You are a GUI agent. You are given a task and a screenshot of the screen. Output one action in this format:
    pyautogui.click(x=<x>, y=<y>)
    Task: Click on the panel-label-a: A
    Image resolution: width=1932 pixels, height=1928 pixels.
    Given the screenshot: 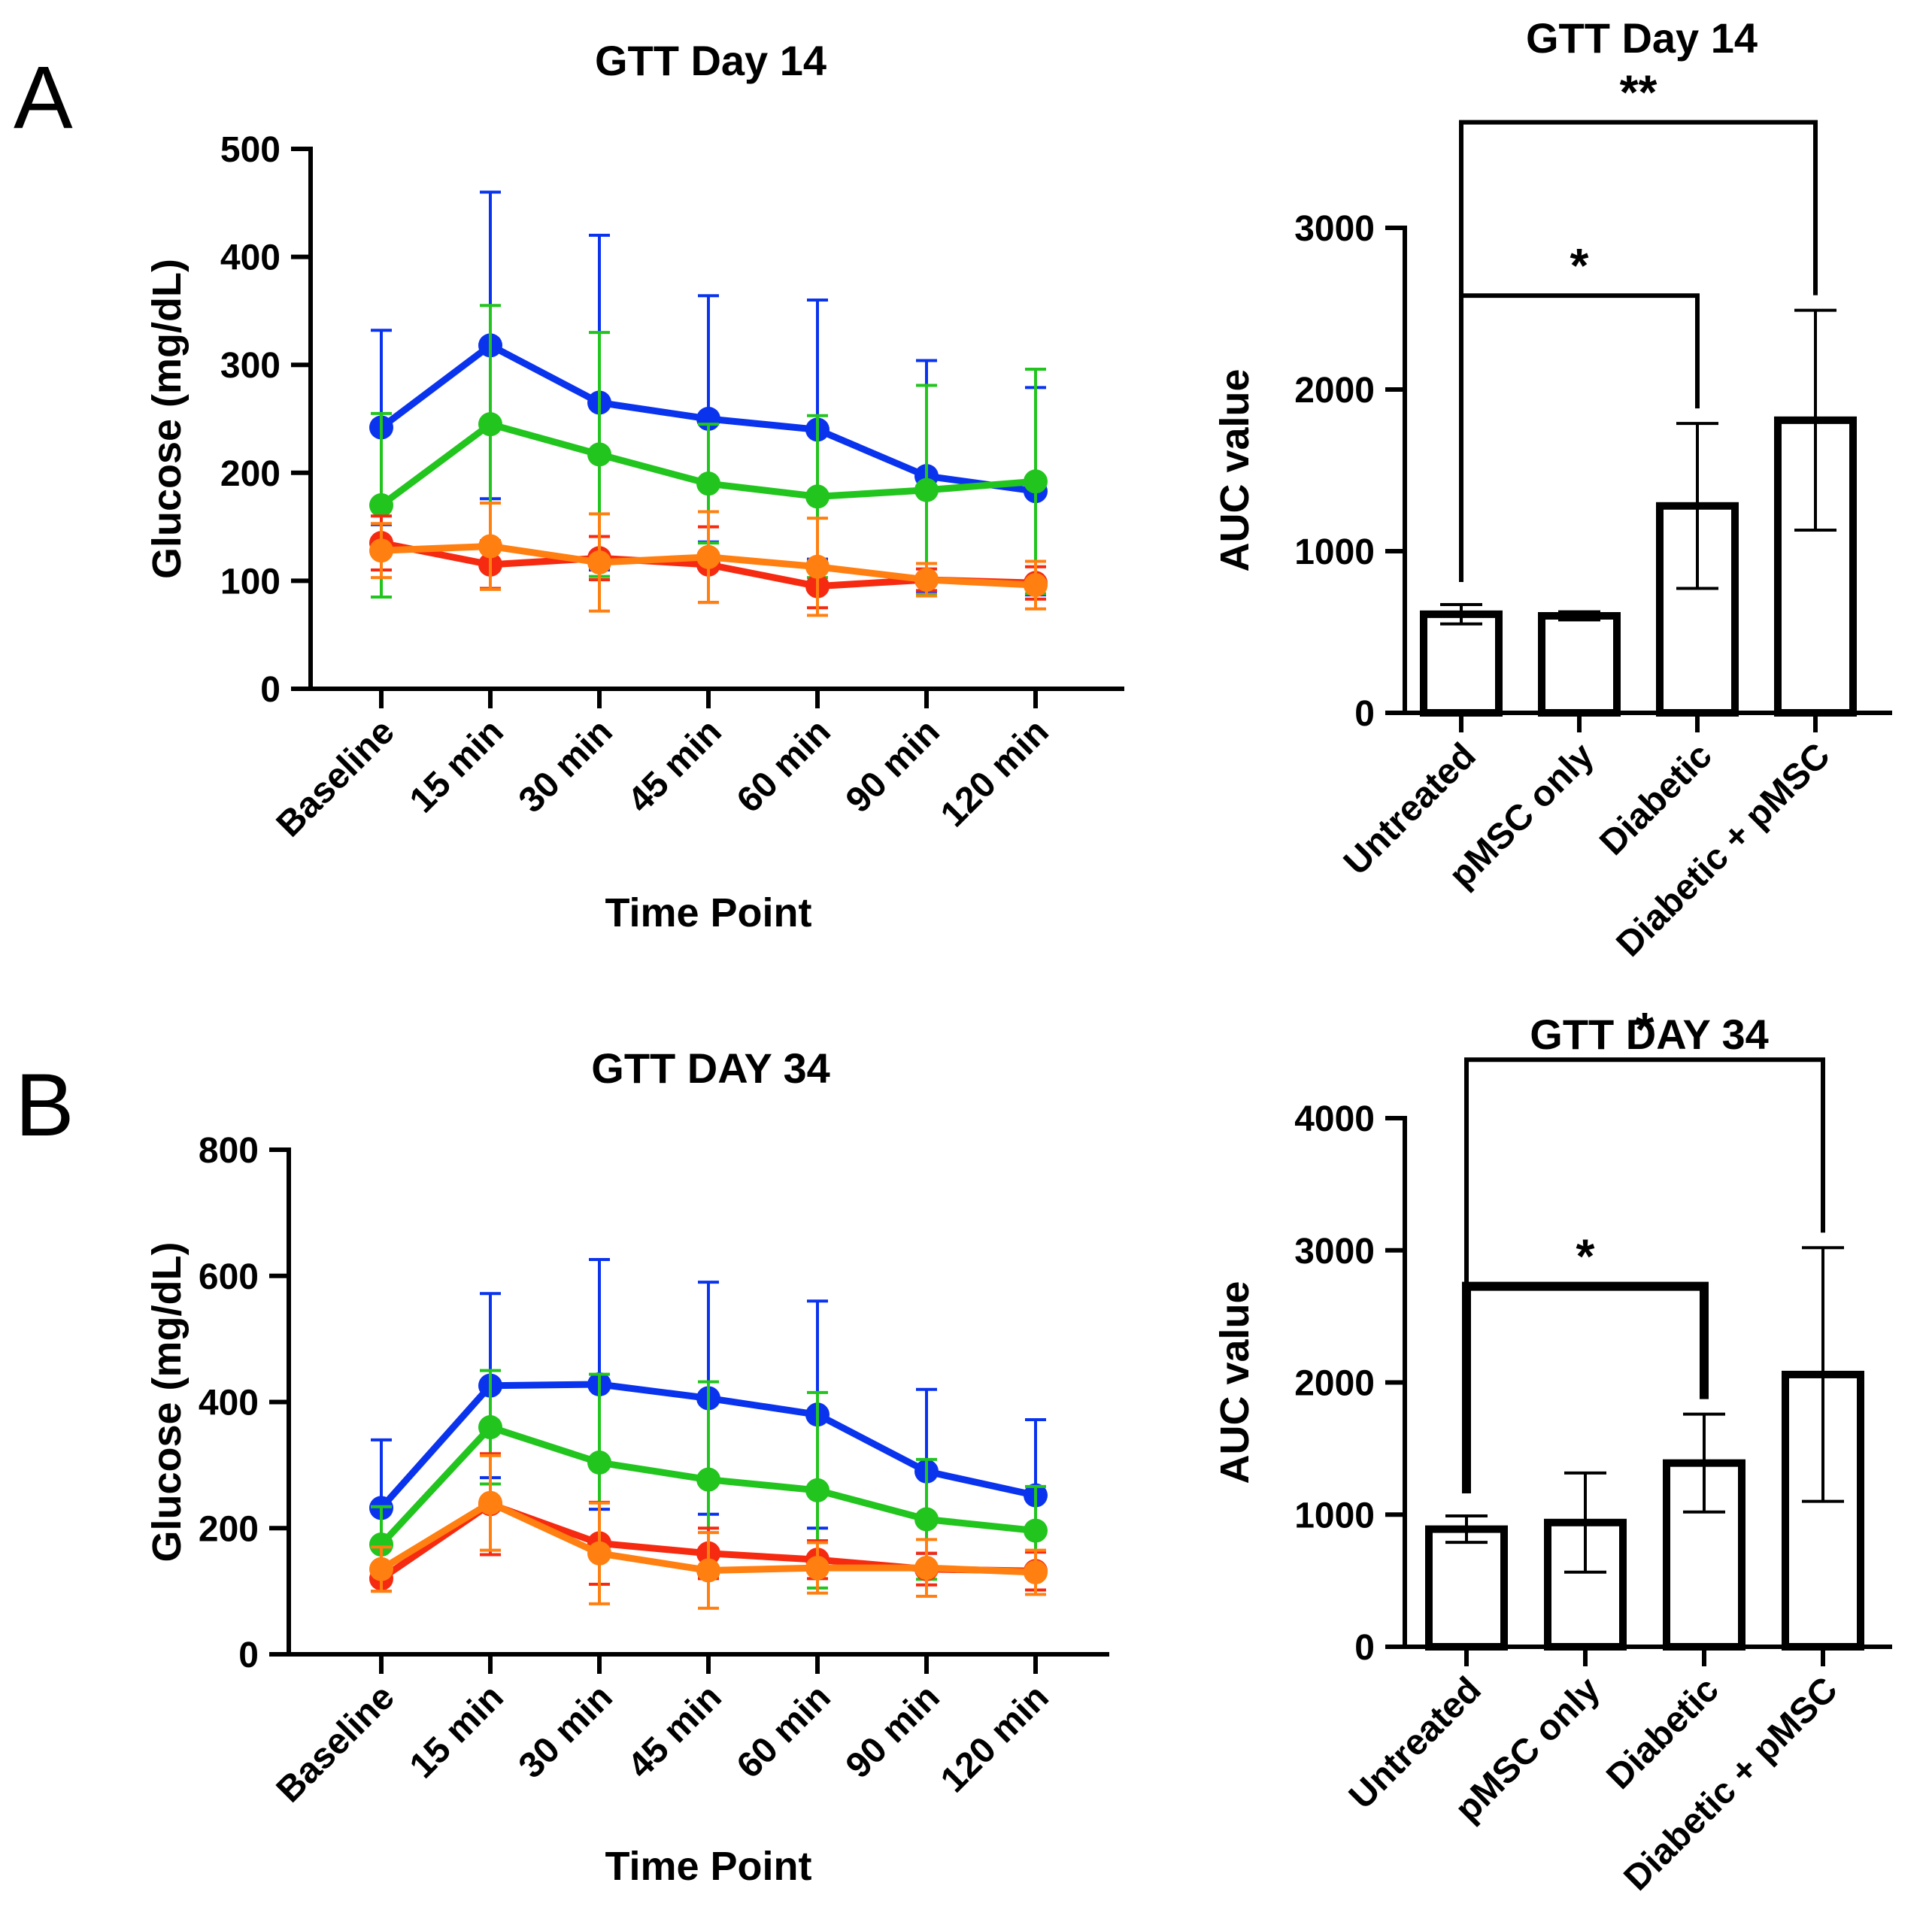 What is the action you would take?
    pyautogui.click(x=43, y=97)
    